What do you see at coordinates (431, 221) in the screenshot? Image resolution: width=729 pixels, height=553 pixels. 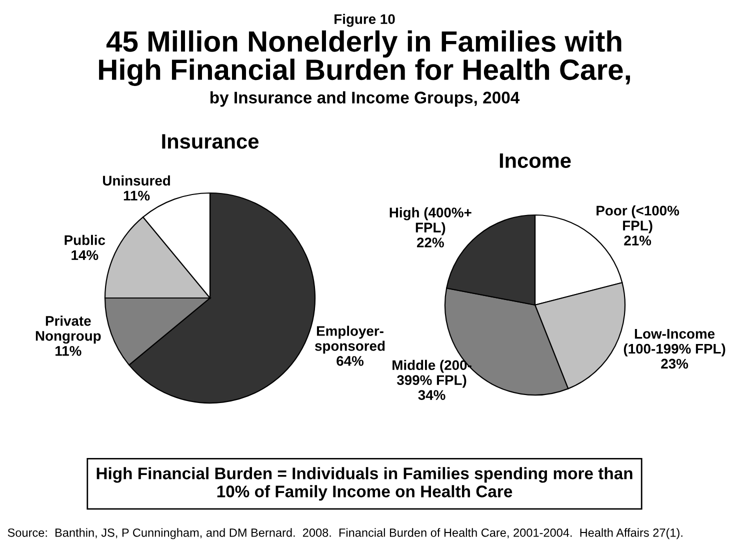 I see `slice-label: High (400%+ FPL)` at bounding box center [431, 221].